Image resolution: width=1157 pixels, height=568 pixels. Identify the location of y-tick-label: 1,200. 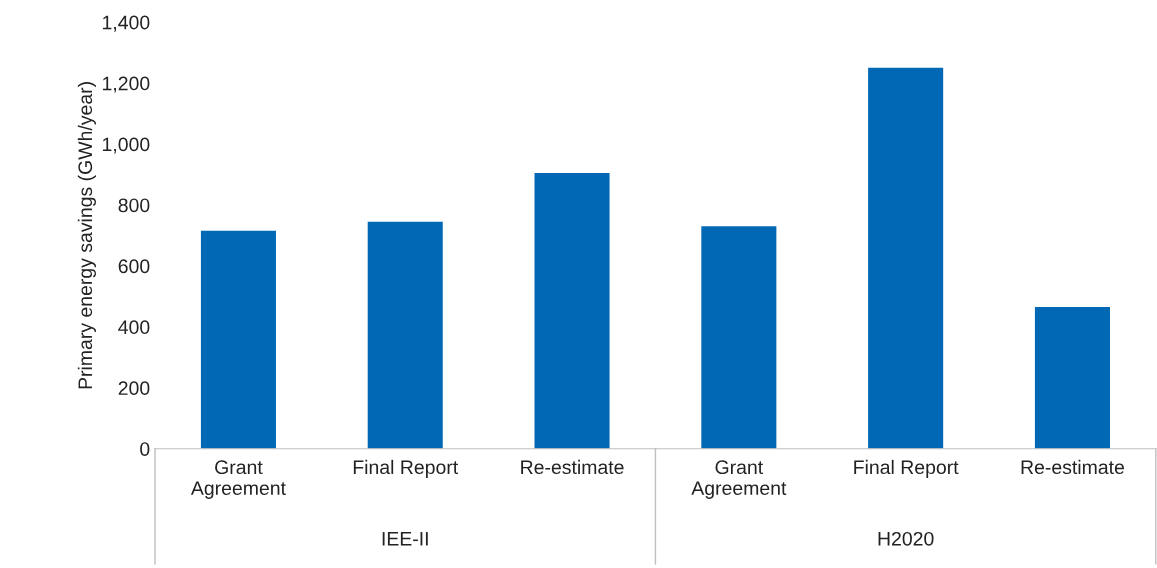
(126, 84).